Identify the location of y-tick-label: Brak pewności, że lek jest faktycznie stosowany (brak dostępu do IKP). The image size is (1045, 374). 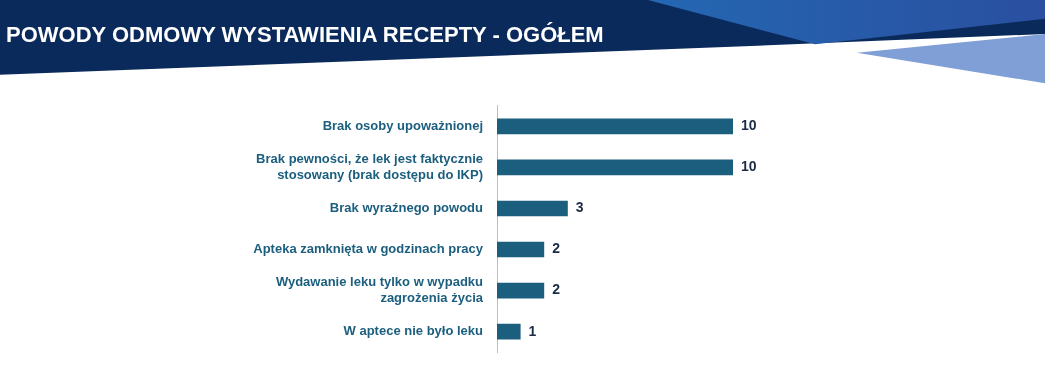
(369, 166).